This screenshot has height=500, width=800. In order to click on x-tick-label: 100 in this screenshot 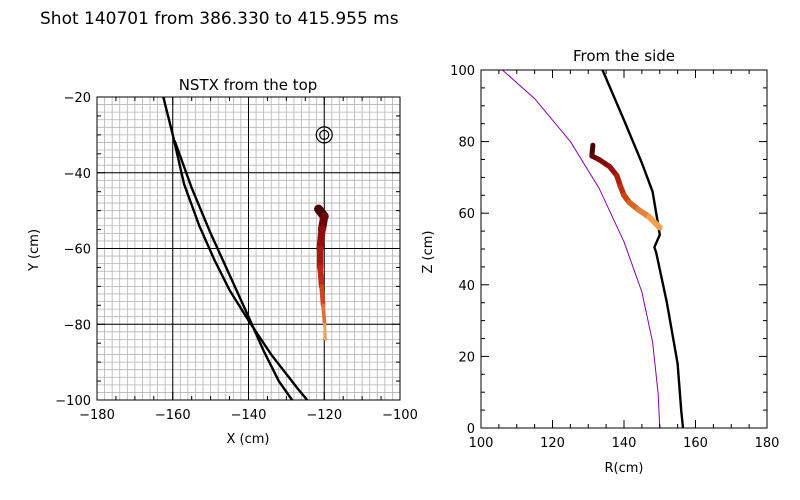, I will do `click(481, 443)`.